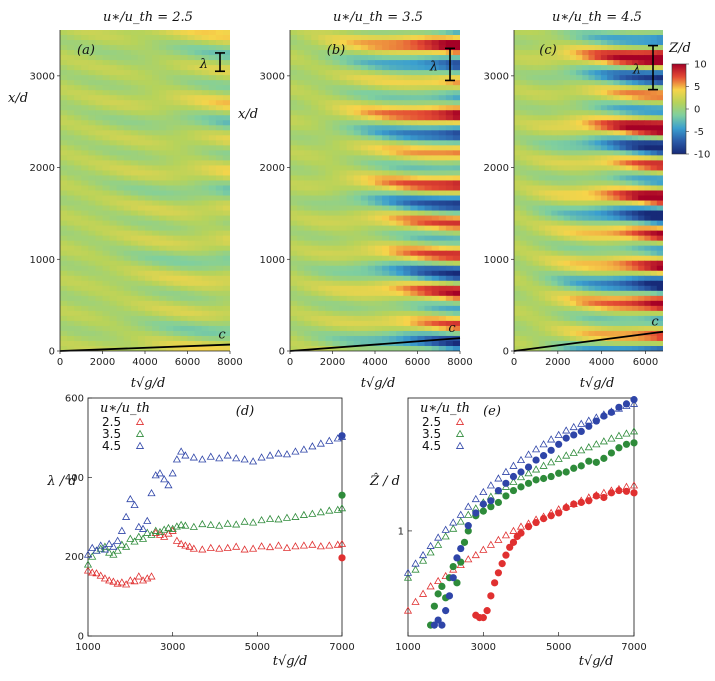  Describe the element at coordinates (86, 50) in the screenshot. I see `panel-a-tag: (a)` at that location.